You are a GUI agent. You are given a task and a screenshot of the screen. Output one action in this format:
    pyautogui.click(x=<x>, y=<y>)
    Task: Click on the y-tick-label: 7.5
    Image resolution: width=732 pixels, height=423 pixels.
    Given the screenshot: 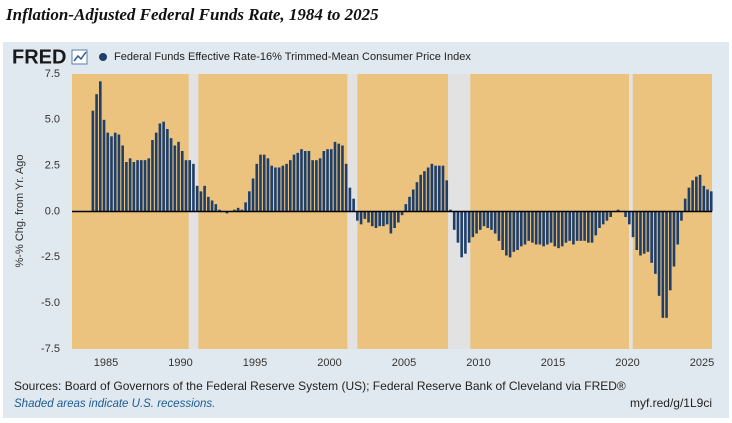 What is the action you would take?
    pyautogui.click(x=52, y=74)
    